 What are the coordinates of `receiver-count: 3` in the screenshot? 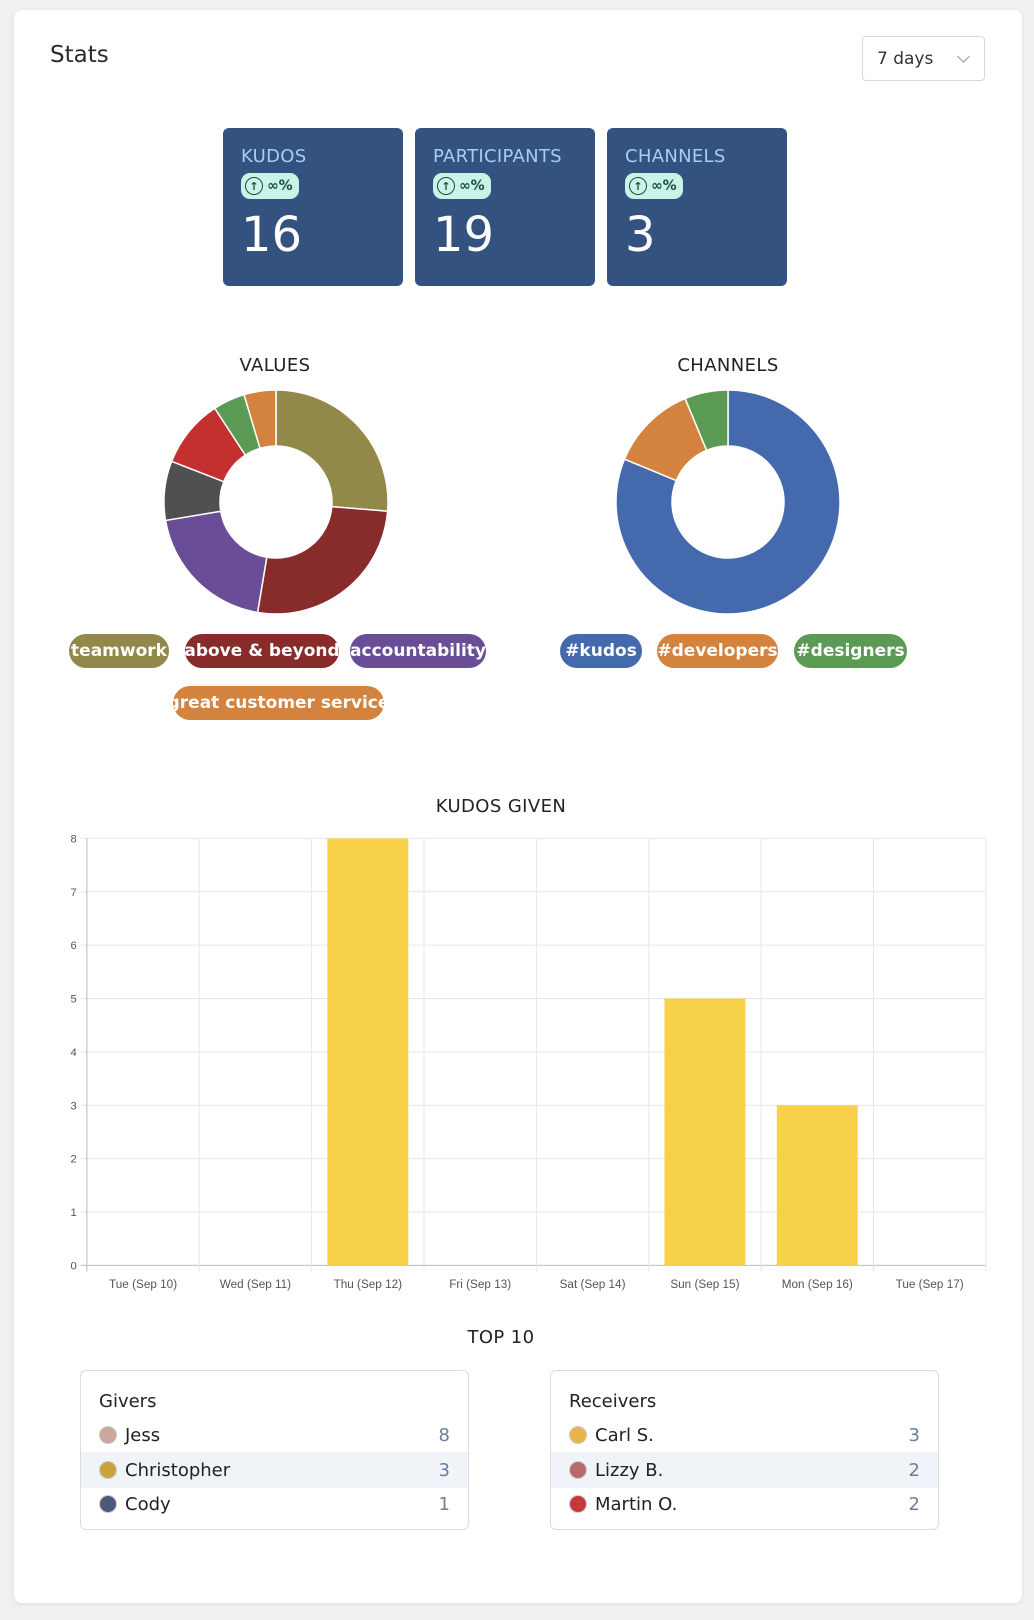 It's located at (914, 1435).